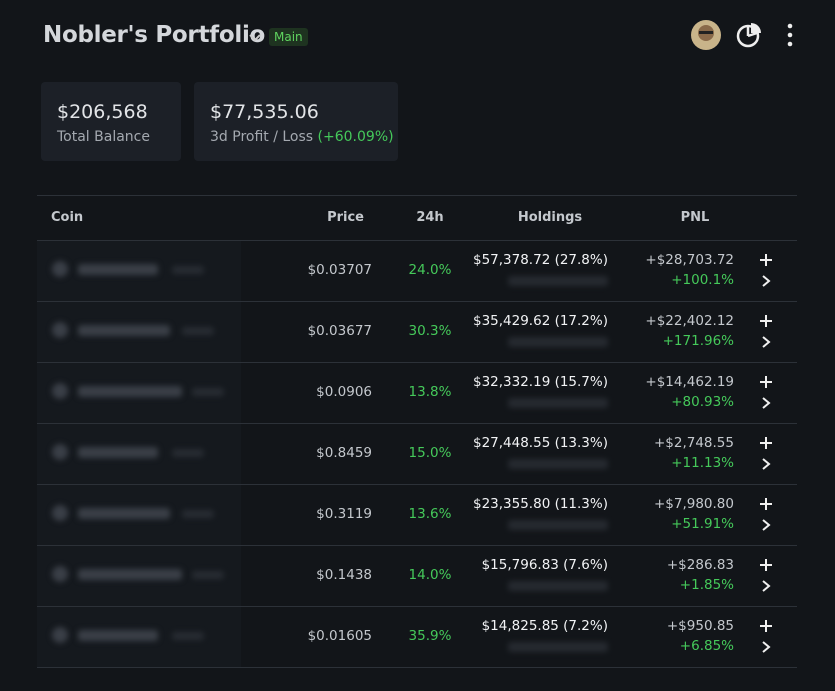 This screenshot has height=691, width=835. What do you see at coordinates (67, 217) in the screenshot?
I see `column-header: Coin` at bounding box center [67, 217].